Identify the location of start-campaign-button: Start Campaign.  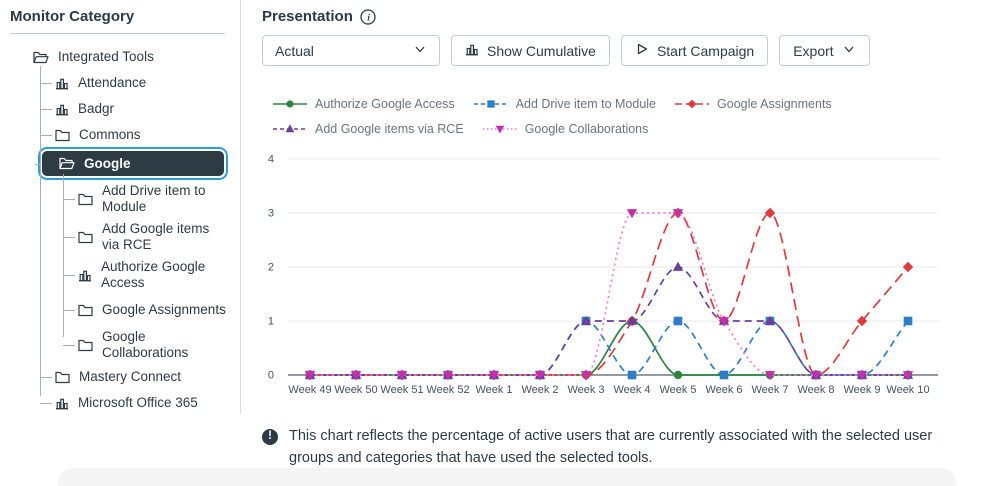
(694, 50).